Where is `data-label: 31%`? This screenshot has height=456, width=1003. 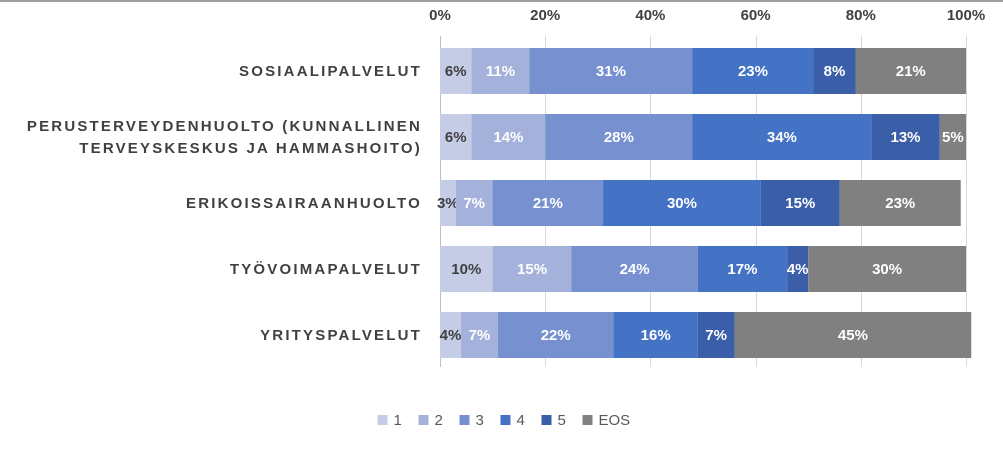
data-label: 31% is located at coordinates (611, 71).